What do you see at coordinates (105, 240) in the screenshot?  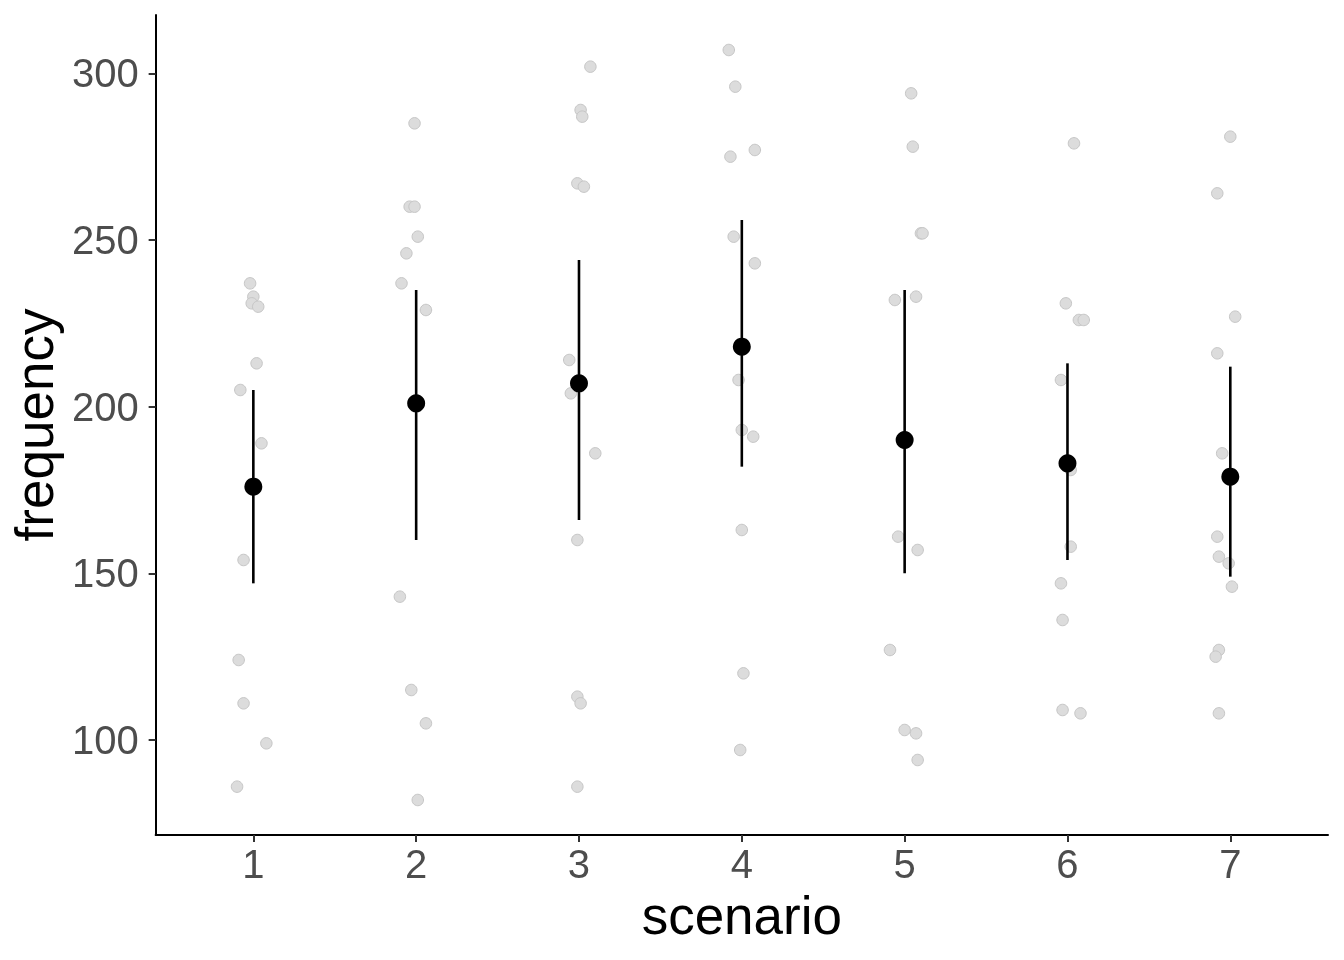 I see `y-tick-label: 250` at bounding box center [105, 240].